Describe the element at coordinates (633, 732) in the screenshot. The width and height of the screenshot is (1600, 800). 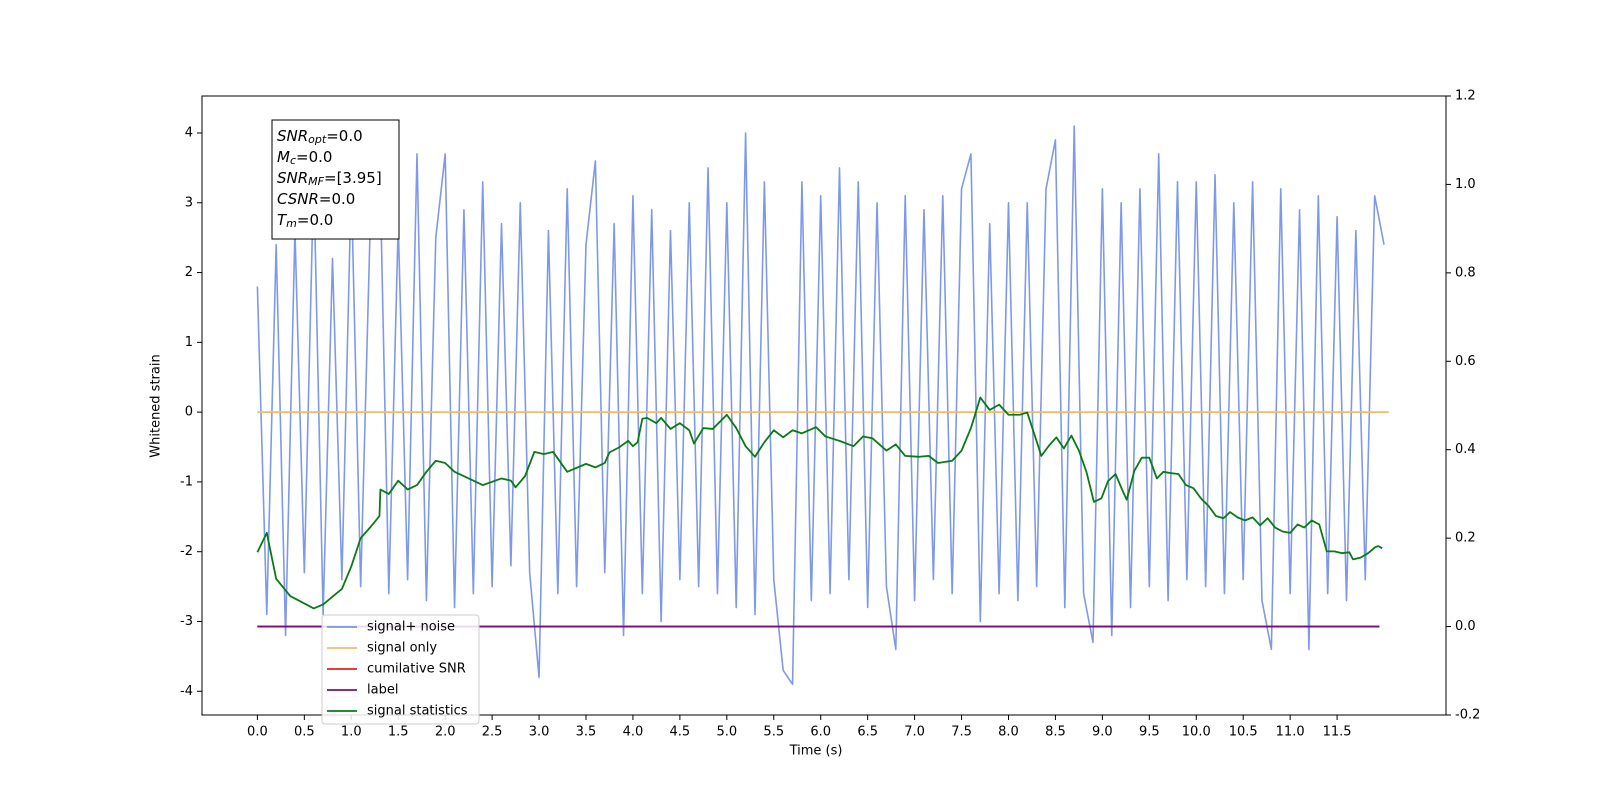
I see `x-tick-label: 4.0` at that location.